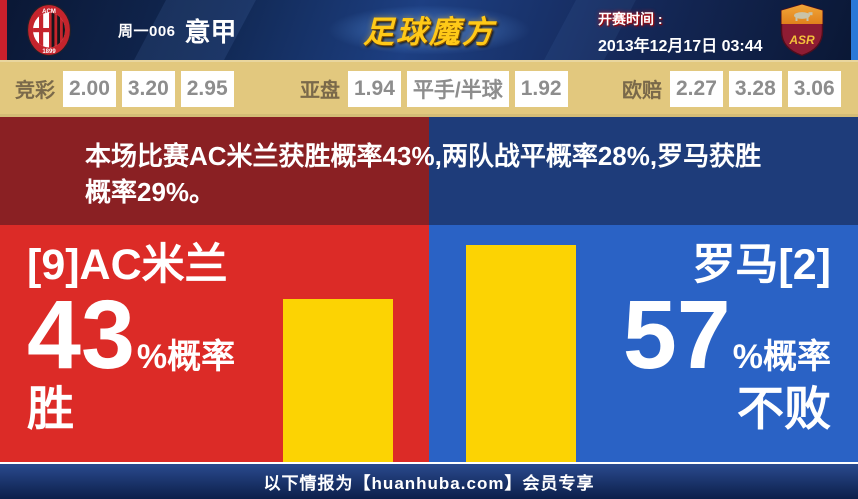  I want to click on odds-value-box: 1.94, so click(374, 88).